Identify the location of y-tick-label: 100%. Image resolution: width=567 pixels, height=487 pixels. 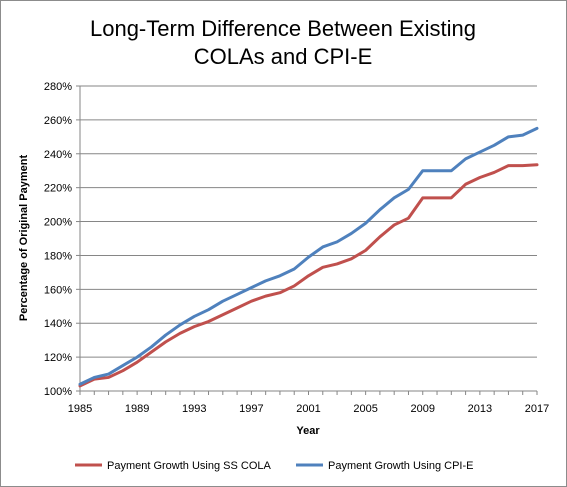
(58, 392).